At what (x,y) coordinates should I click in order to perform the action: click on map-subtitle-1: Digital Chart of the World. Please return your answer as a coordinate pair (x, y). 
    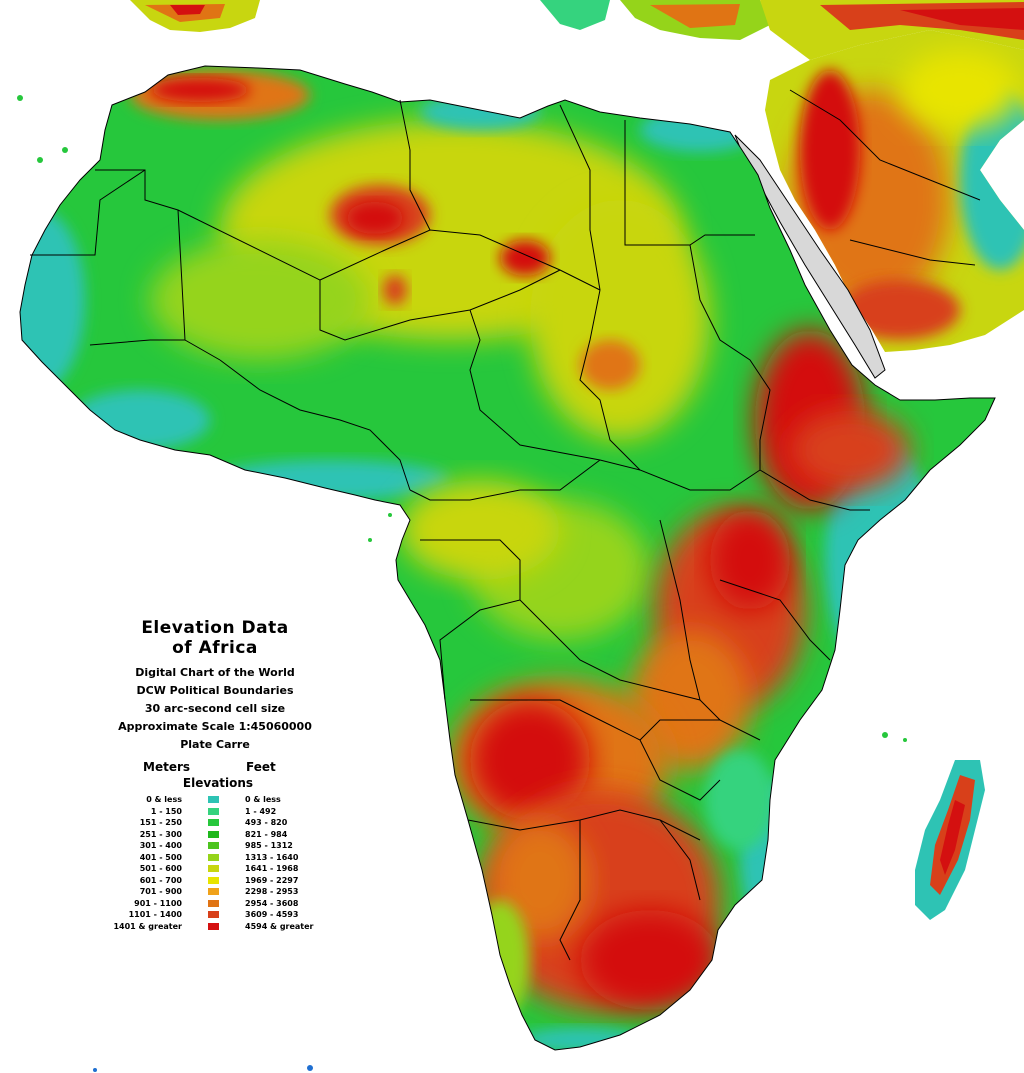
    Looking at the image, I should click on (215, 672).